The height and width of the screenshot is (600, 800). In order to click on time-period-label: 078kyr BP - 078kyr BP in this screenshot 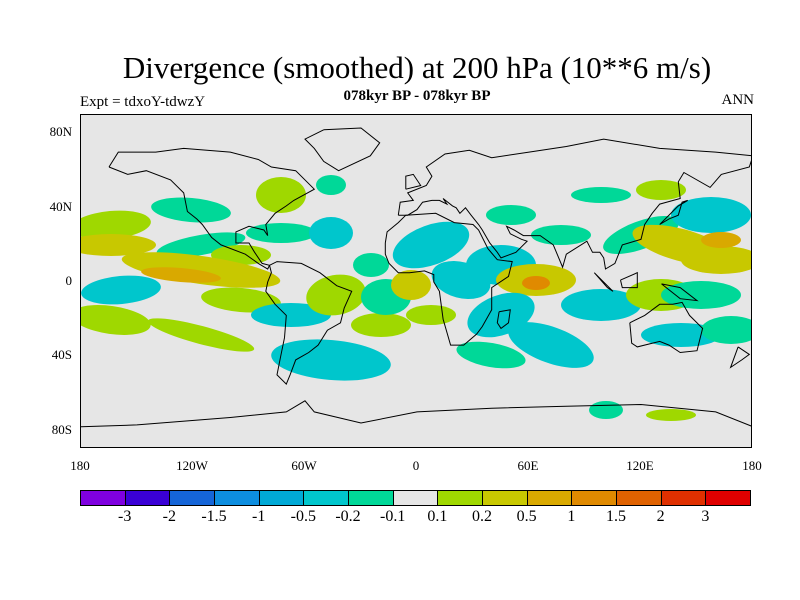, I will do `click(417, 96)`.